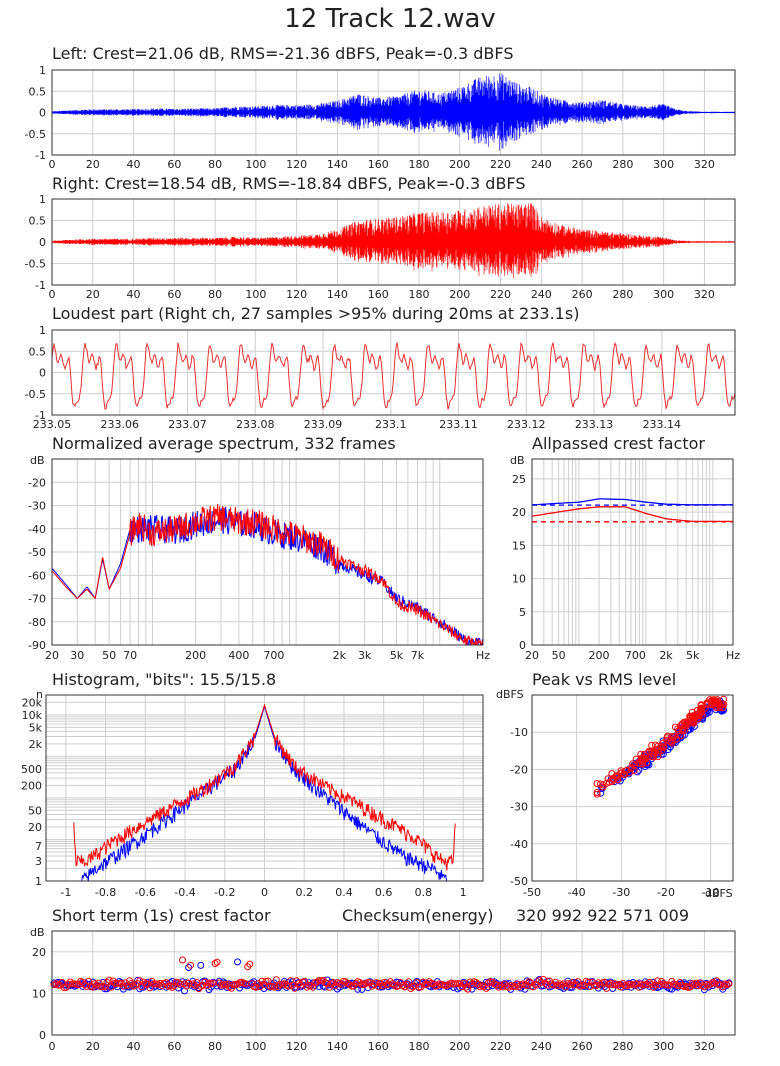  Describe the element at coordinates (187, 424) in the screenshot. I see `loudest-x-tick: 233.07` at that location.